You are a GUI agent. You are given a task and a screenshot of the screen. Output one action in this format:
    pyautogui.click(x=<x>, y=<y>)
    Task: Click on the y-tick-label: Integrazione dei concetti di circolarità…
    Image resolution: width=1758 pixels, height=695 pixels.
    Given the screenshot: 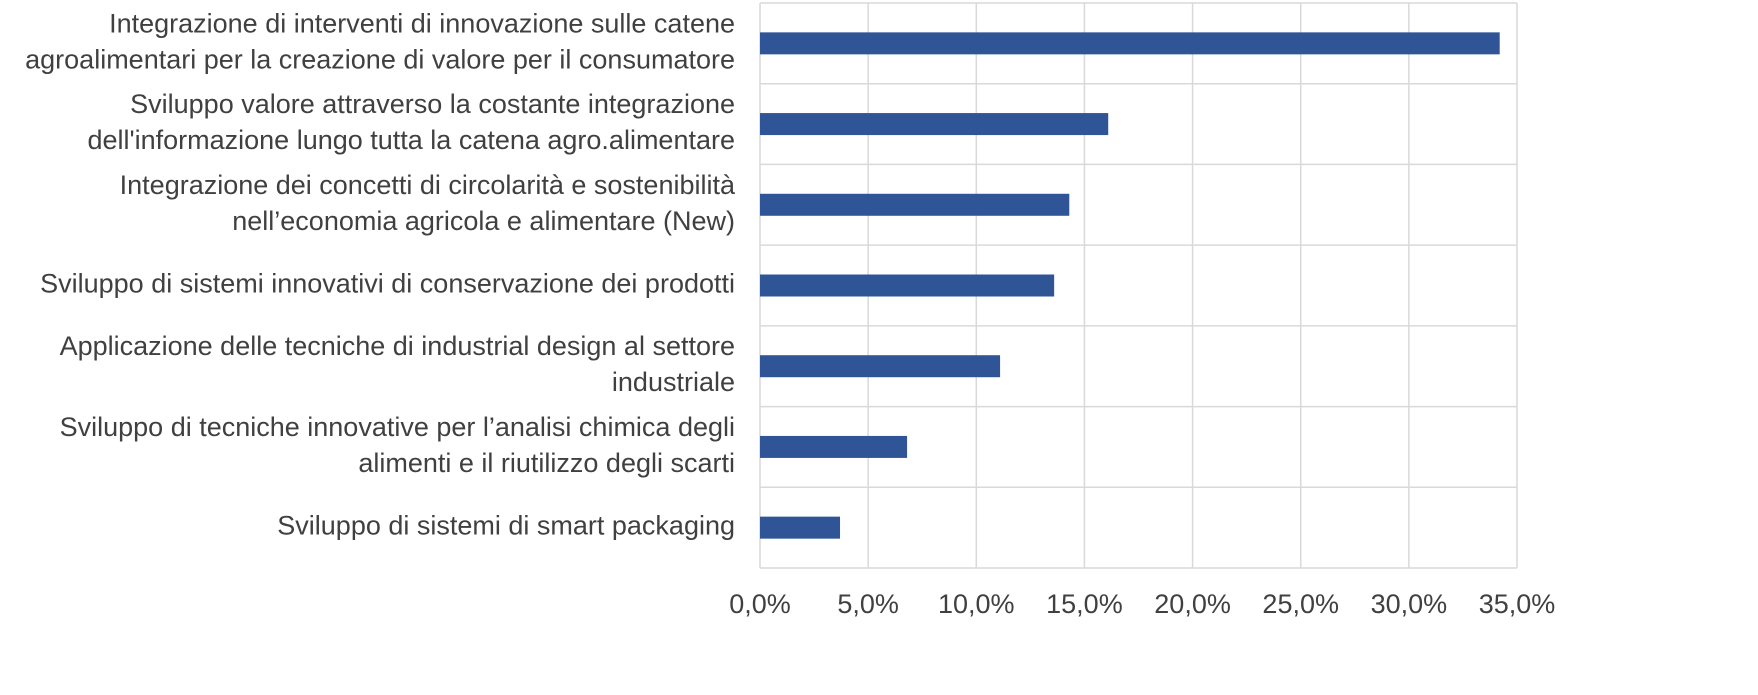 What is the action you would take?
    pyautogui.click(x=428, y=203)
    